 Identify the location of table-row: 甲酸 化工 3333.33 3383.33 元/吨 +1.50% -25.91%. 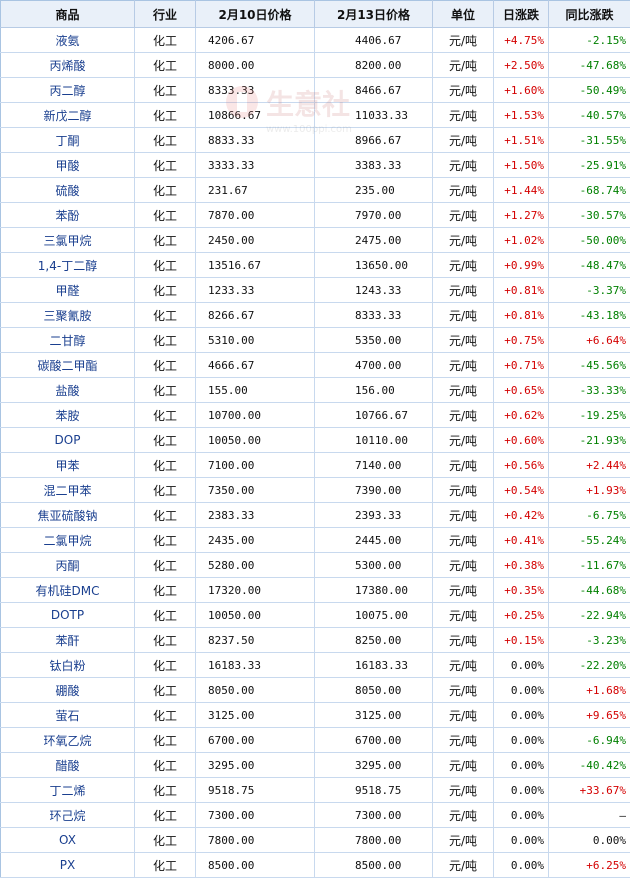
(315, 165).